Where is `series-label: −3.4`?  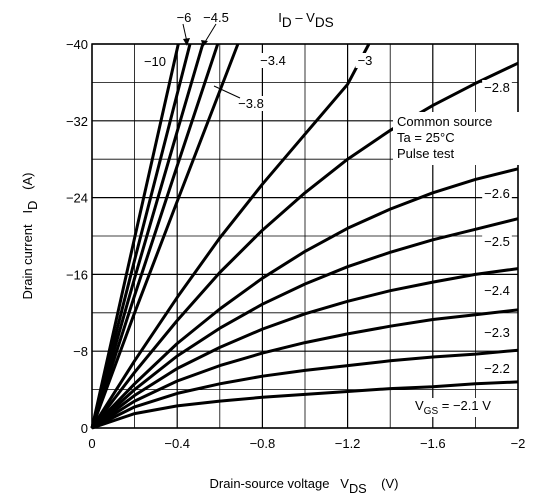
series-label: −3.4 is located at coordinates (273, 60).